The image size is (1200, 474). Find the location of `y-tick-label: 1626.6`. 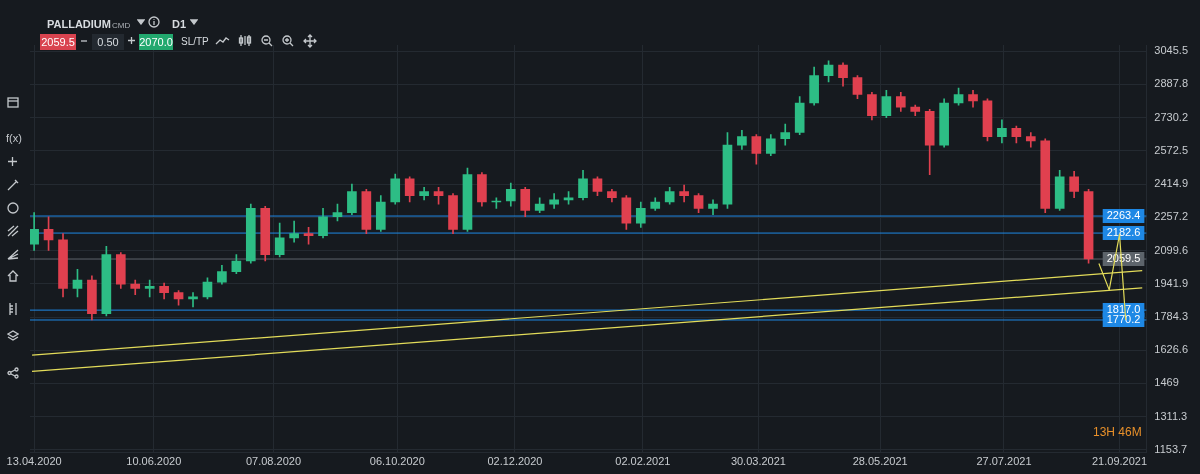

y-tick-label: 1626.6 is located at coordinates (1171, 349).